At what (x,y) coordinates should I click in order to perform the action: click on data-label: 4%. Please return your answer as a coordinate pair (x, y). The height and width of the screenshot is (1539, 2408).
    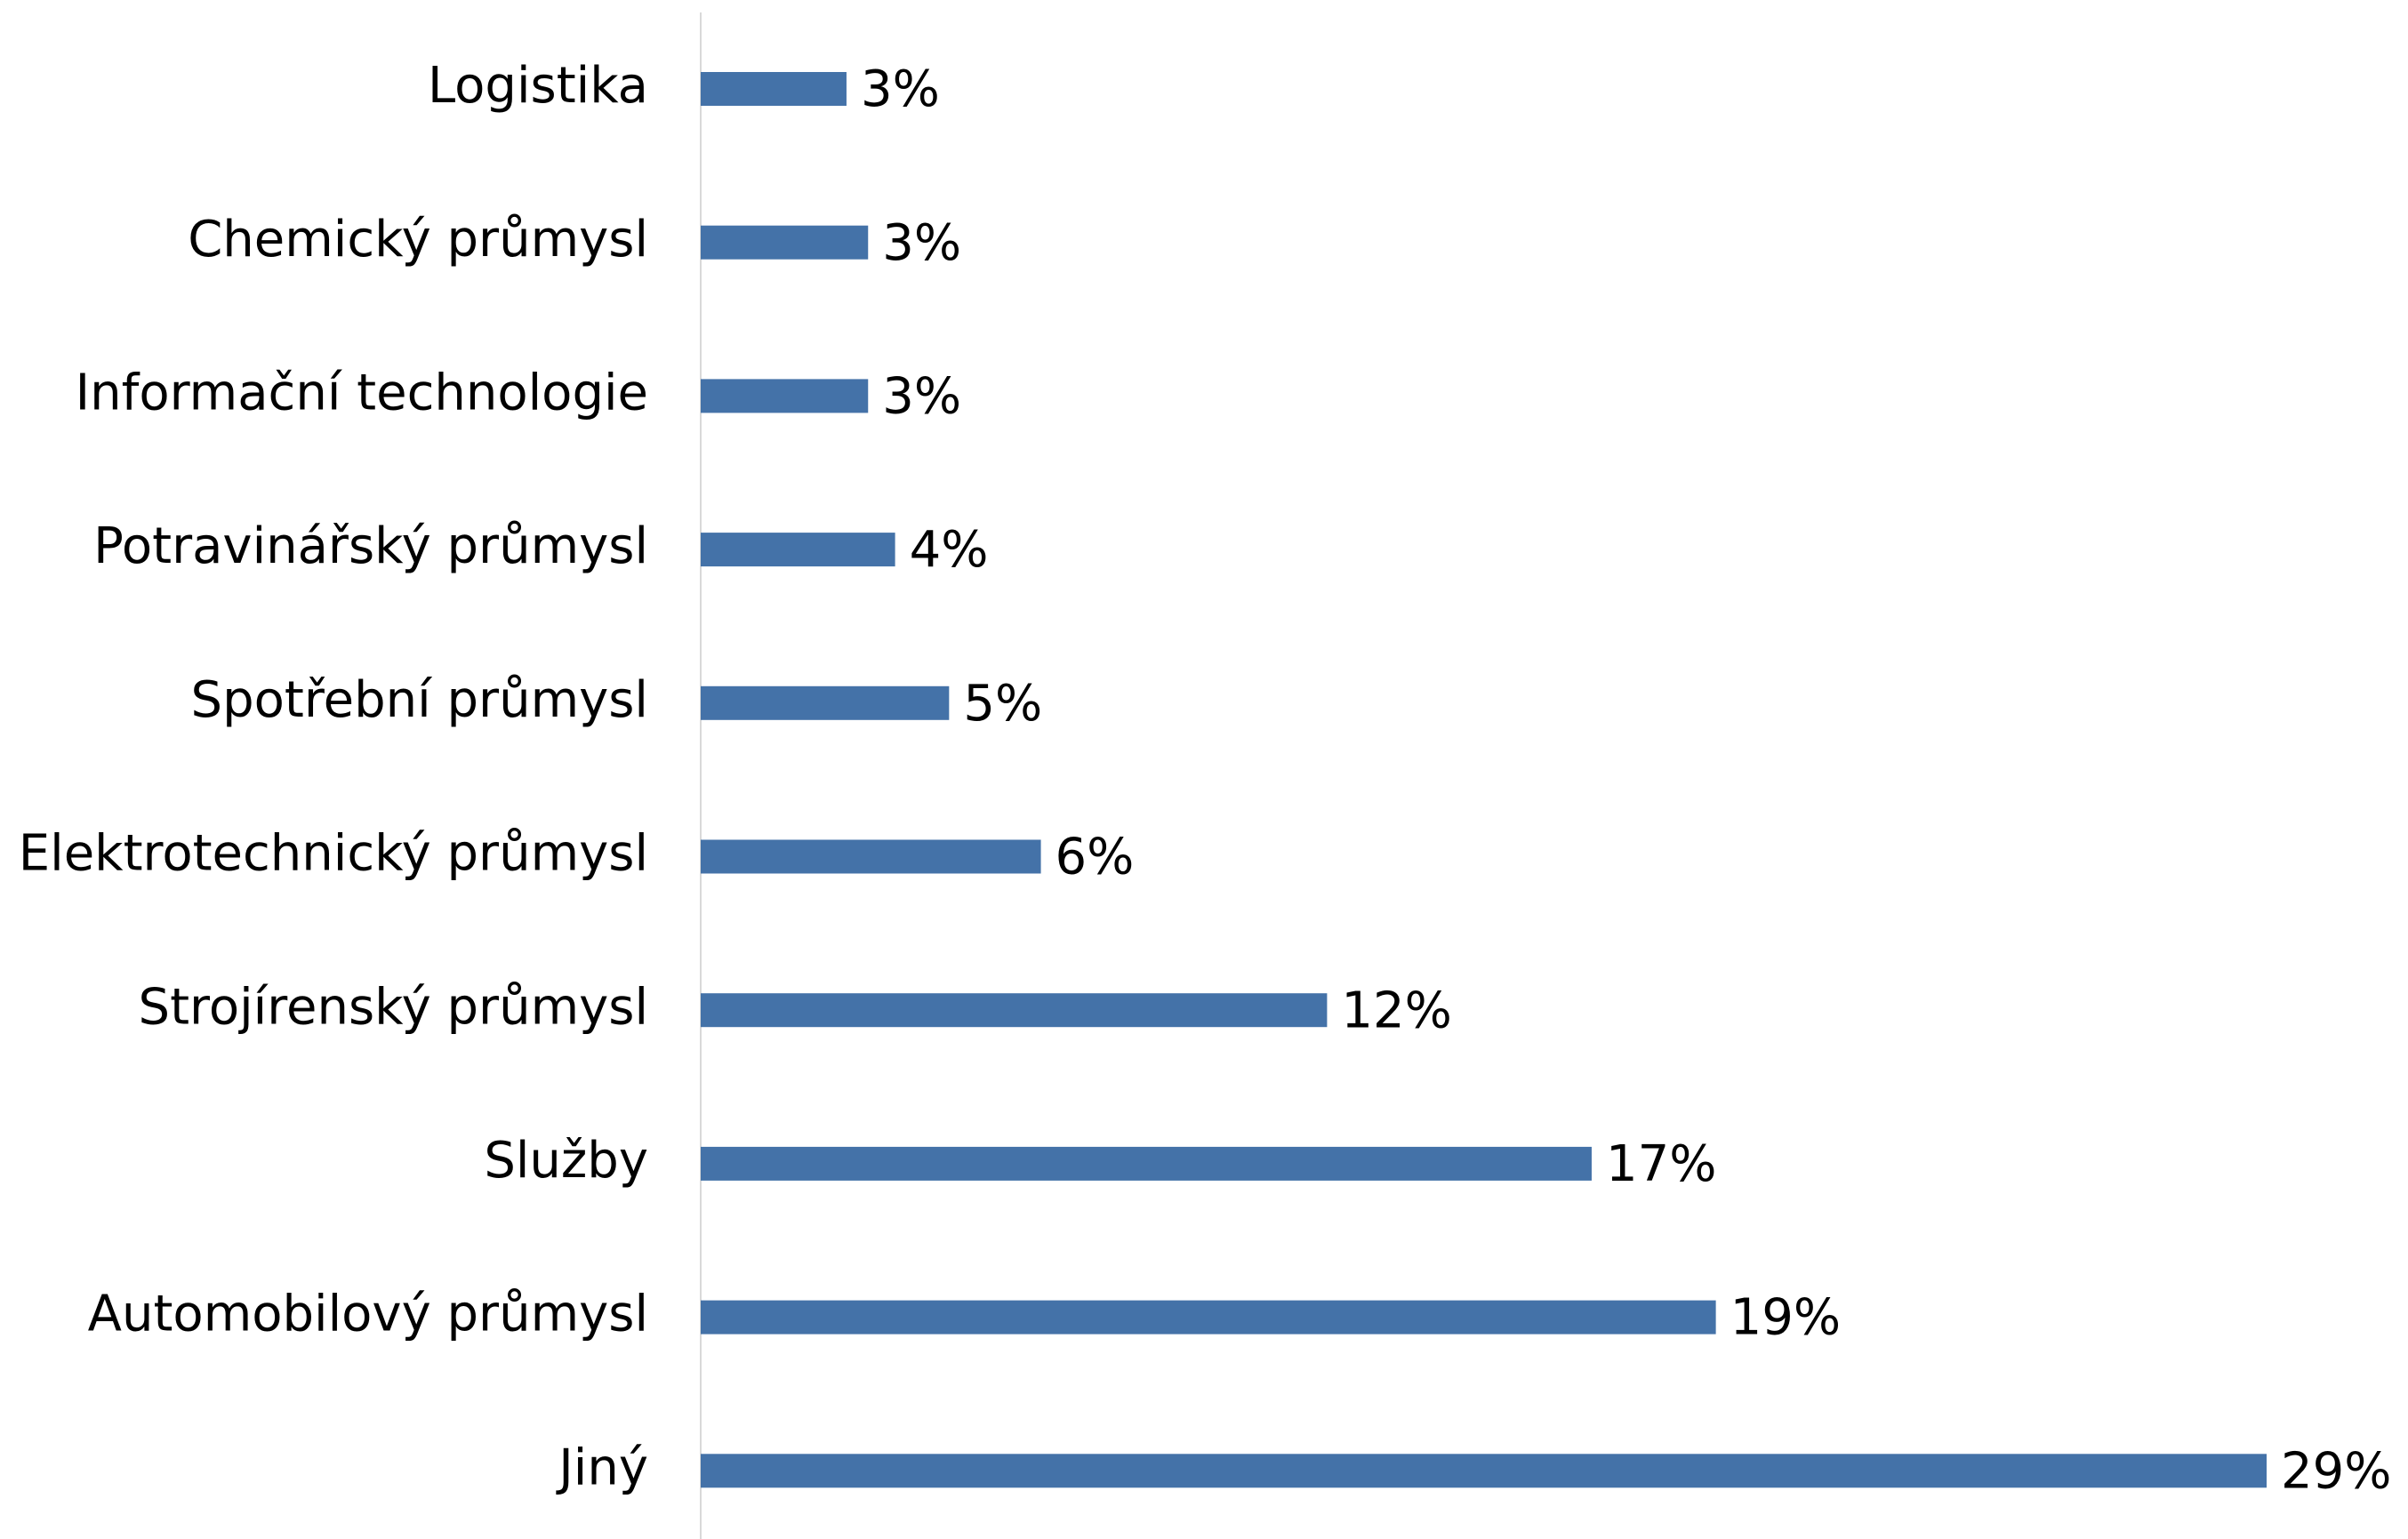
    Looking at the image, I should click on (949, 550).